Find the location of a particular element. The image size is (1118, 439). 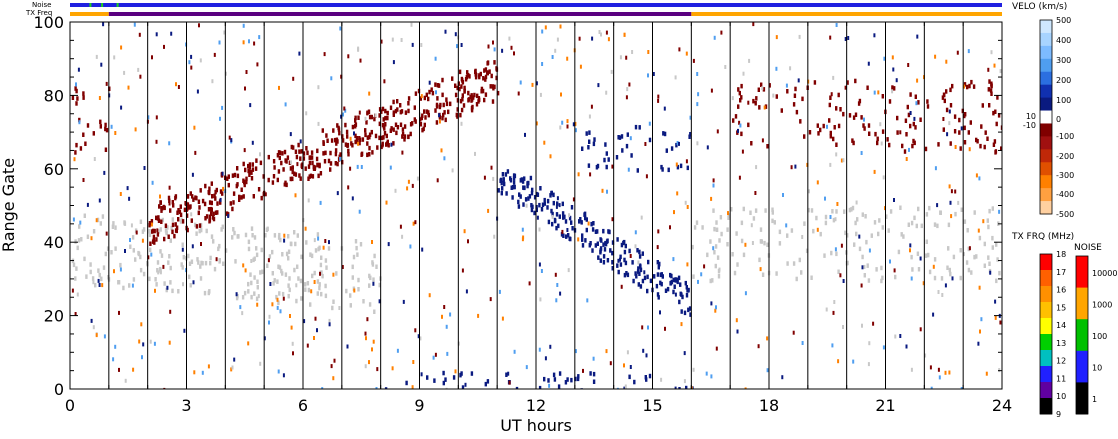

velocity-tick-label: 400 is located at coordinates (1063, 40).